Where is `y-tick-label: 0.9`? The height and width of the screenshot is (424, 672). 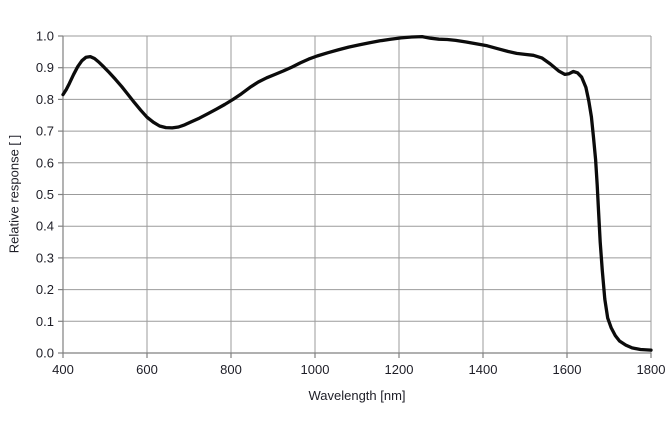
y-tick-label: 0.9 is located at coordinates (45, 67).